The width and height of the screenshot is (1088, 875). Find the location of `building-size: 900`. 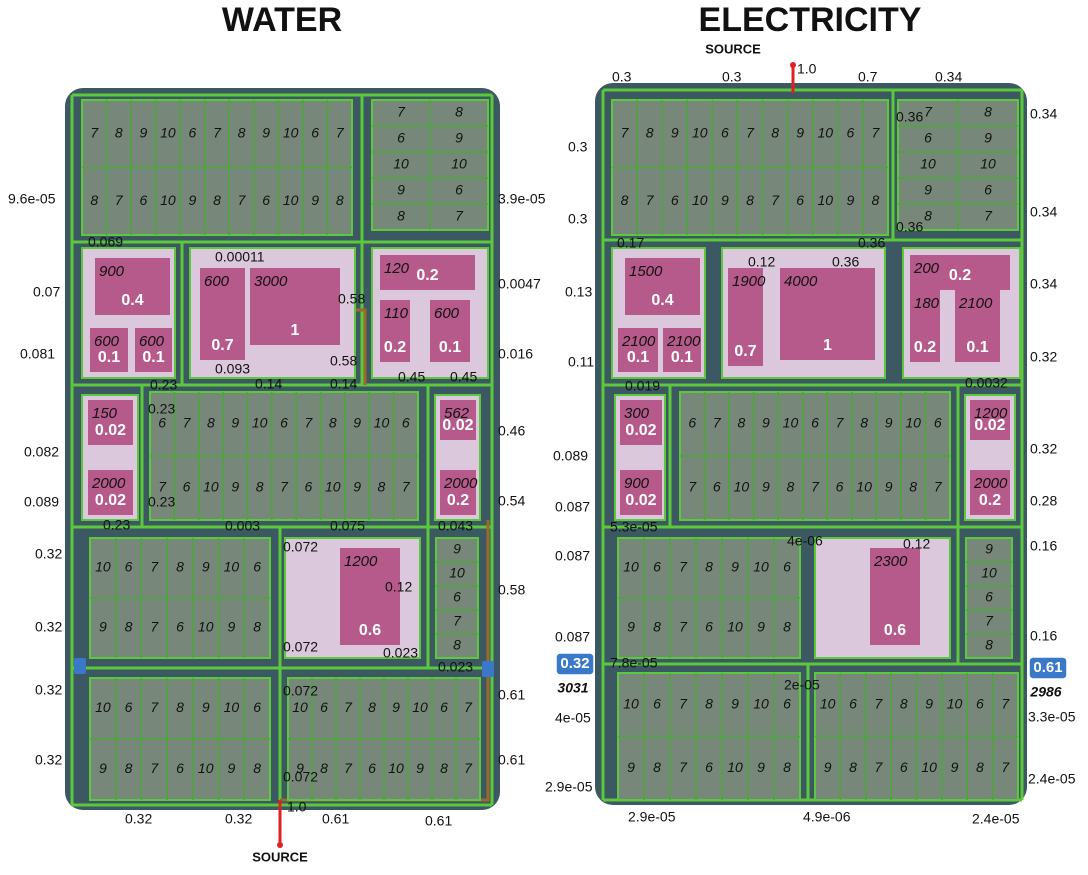

building-size: 900 is located at coordinates (112, 271).